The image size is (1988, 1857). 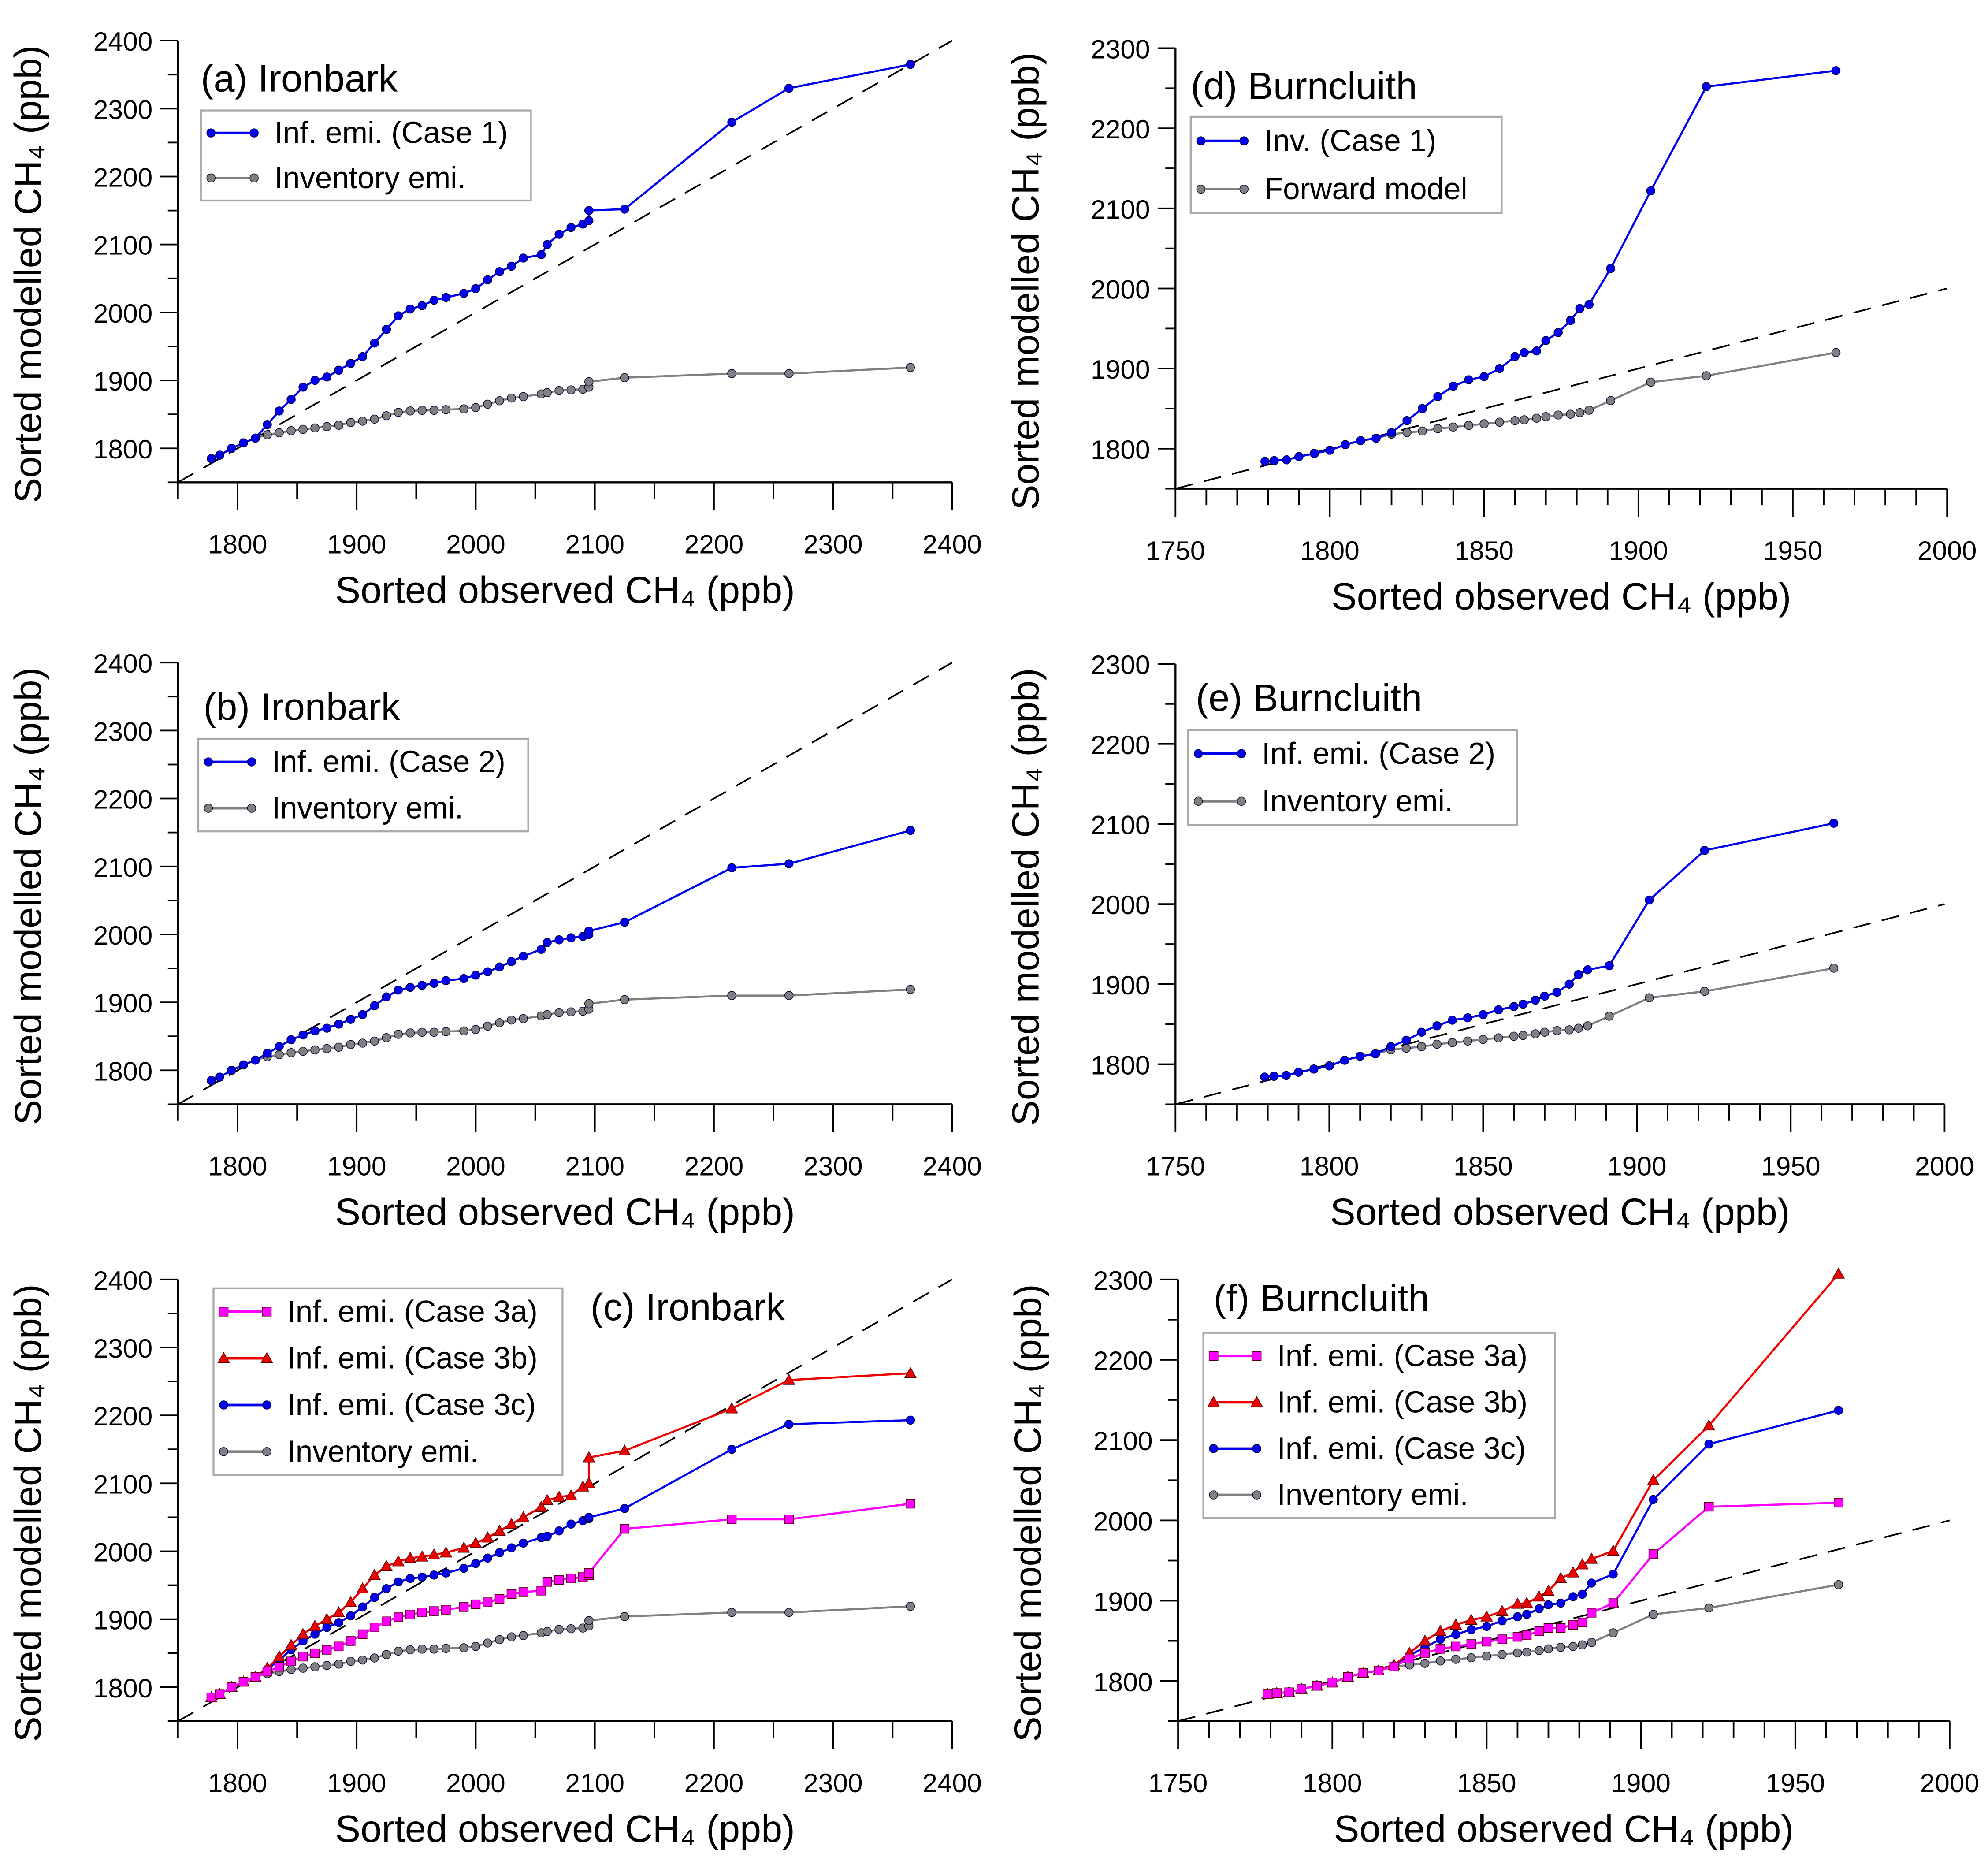 I want to click on x-axis-label: Sorted observed CH₄ (ppb), so click(x=565, y=1829).